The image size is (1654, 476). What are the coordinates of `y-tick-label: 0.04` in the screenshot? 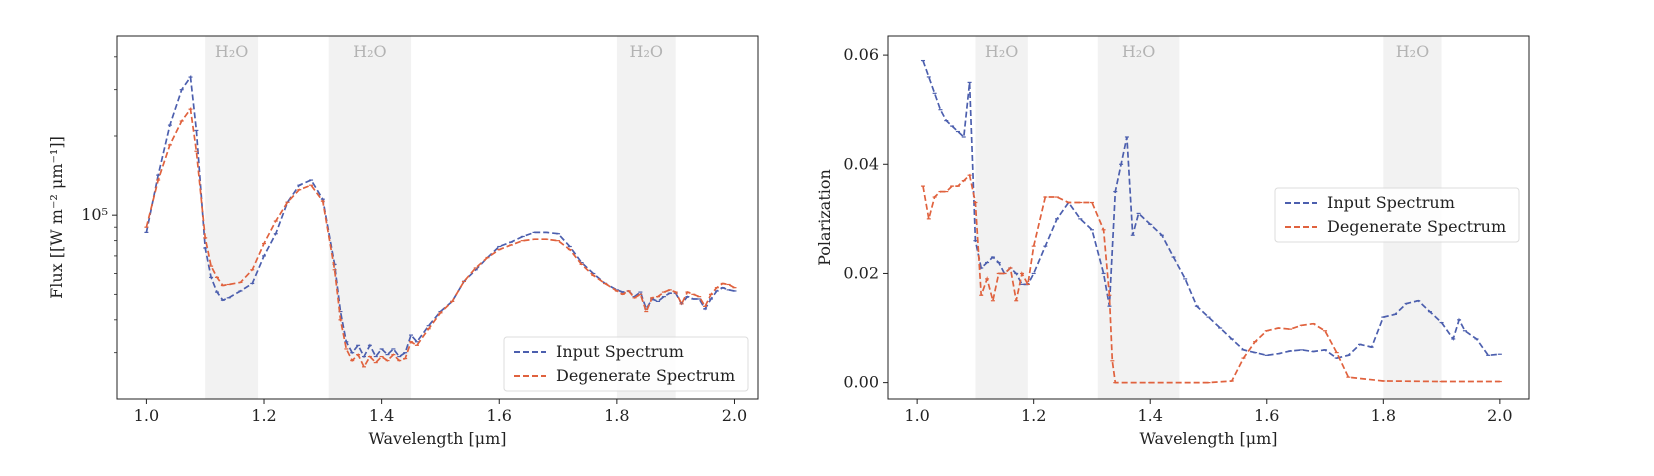 It's located at (861, 163).